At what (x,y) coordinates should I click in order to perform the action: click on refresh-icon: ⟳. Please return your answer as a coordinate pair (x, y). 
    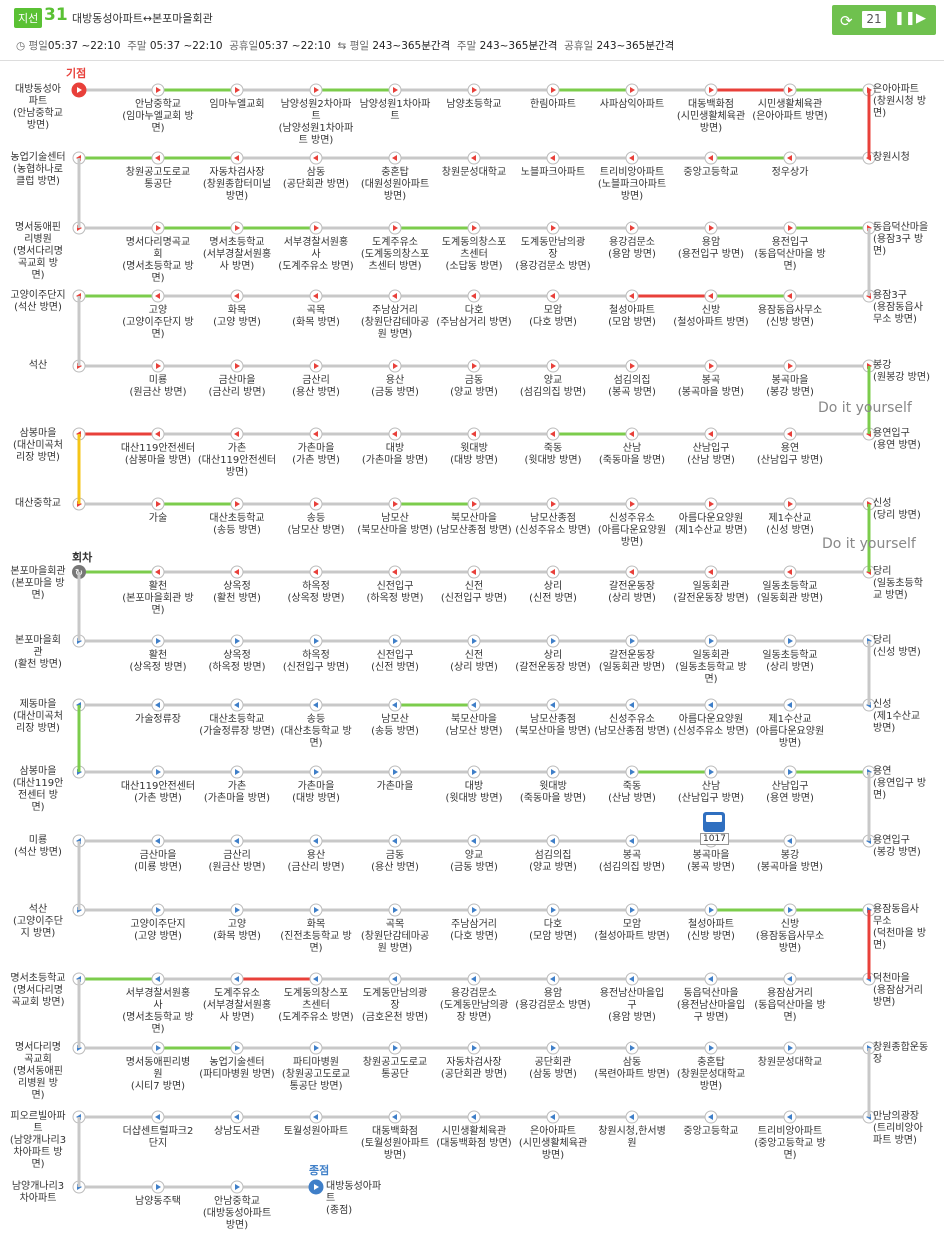
    Looking at the image, I should click on (846, 21).